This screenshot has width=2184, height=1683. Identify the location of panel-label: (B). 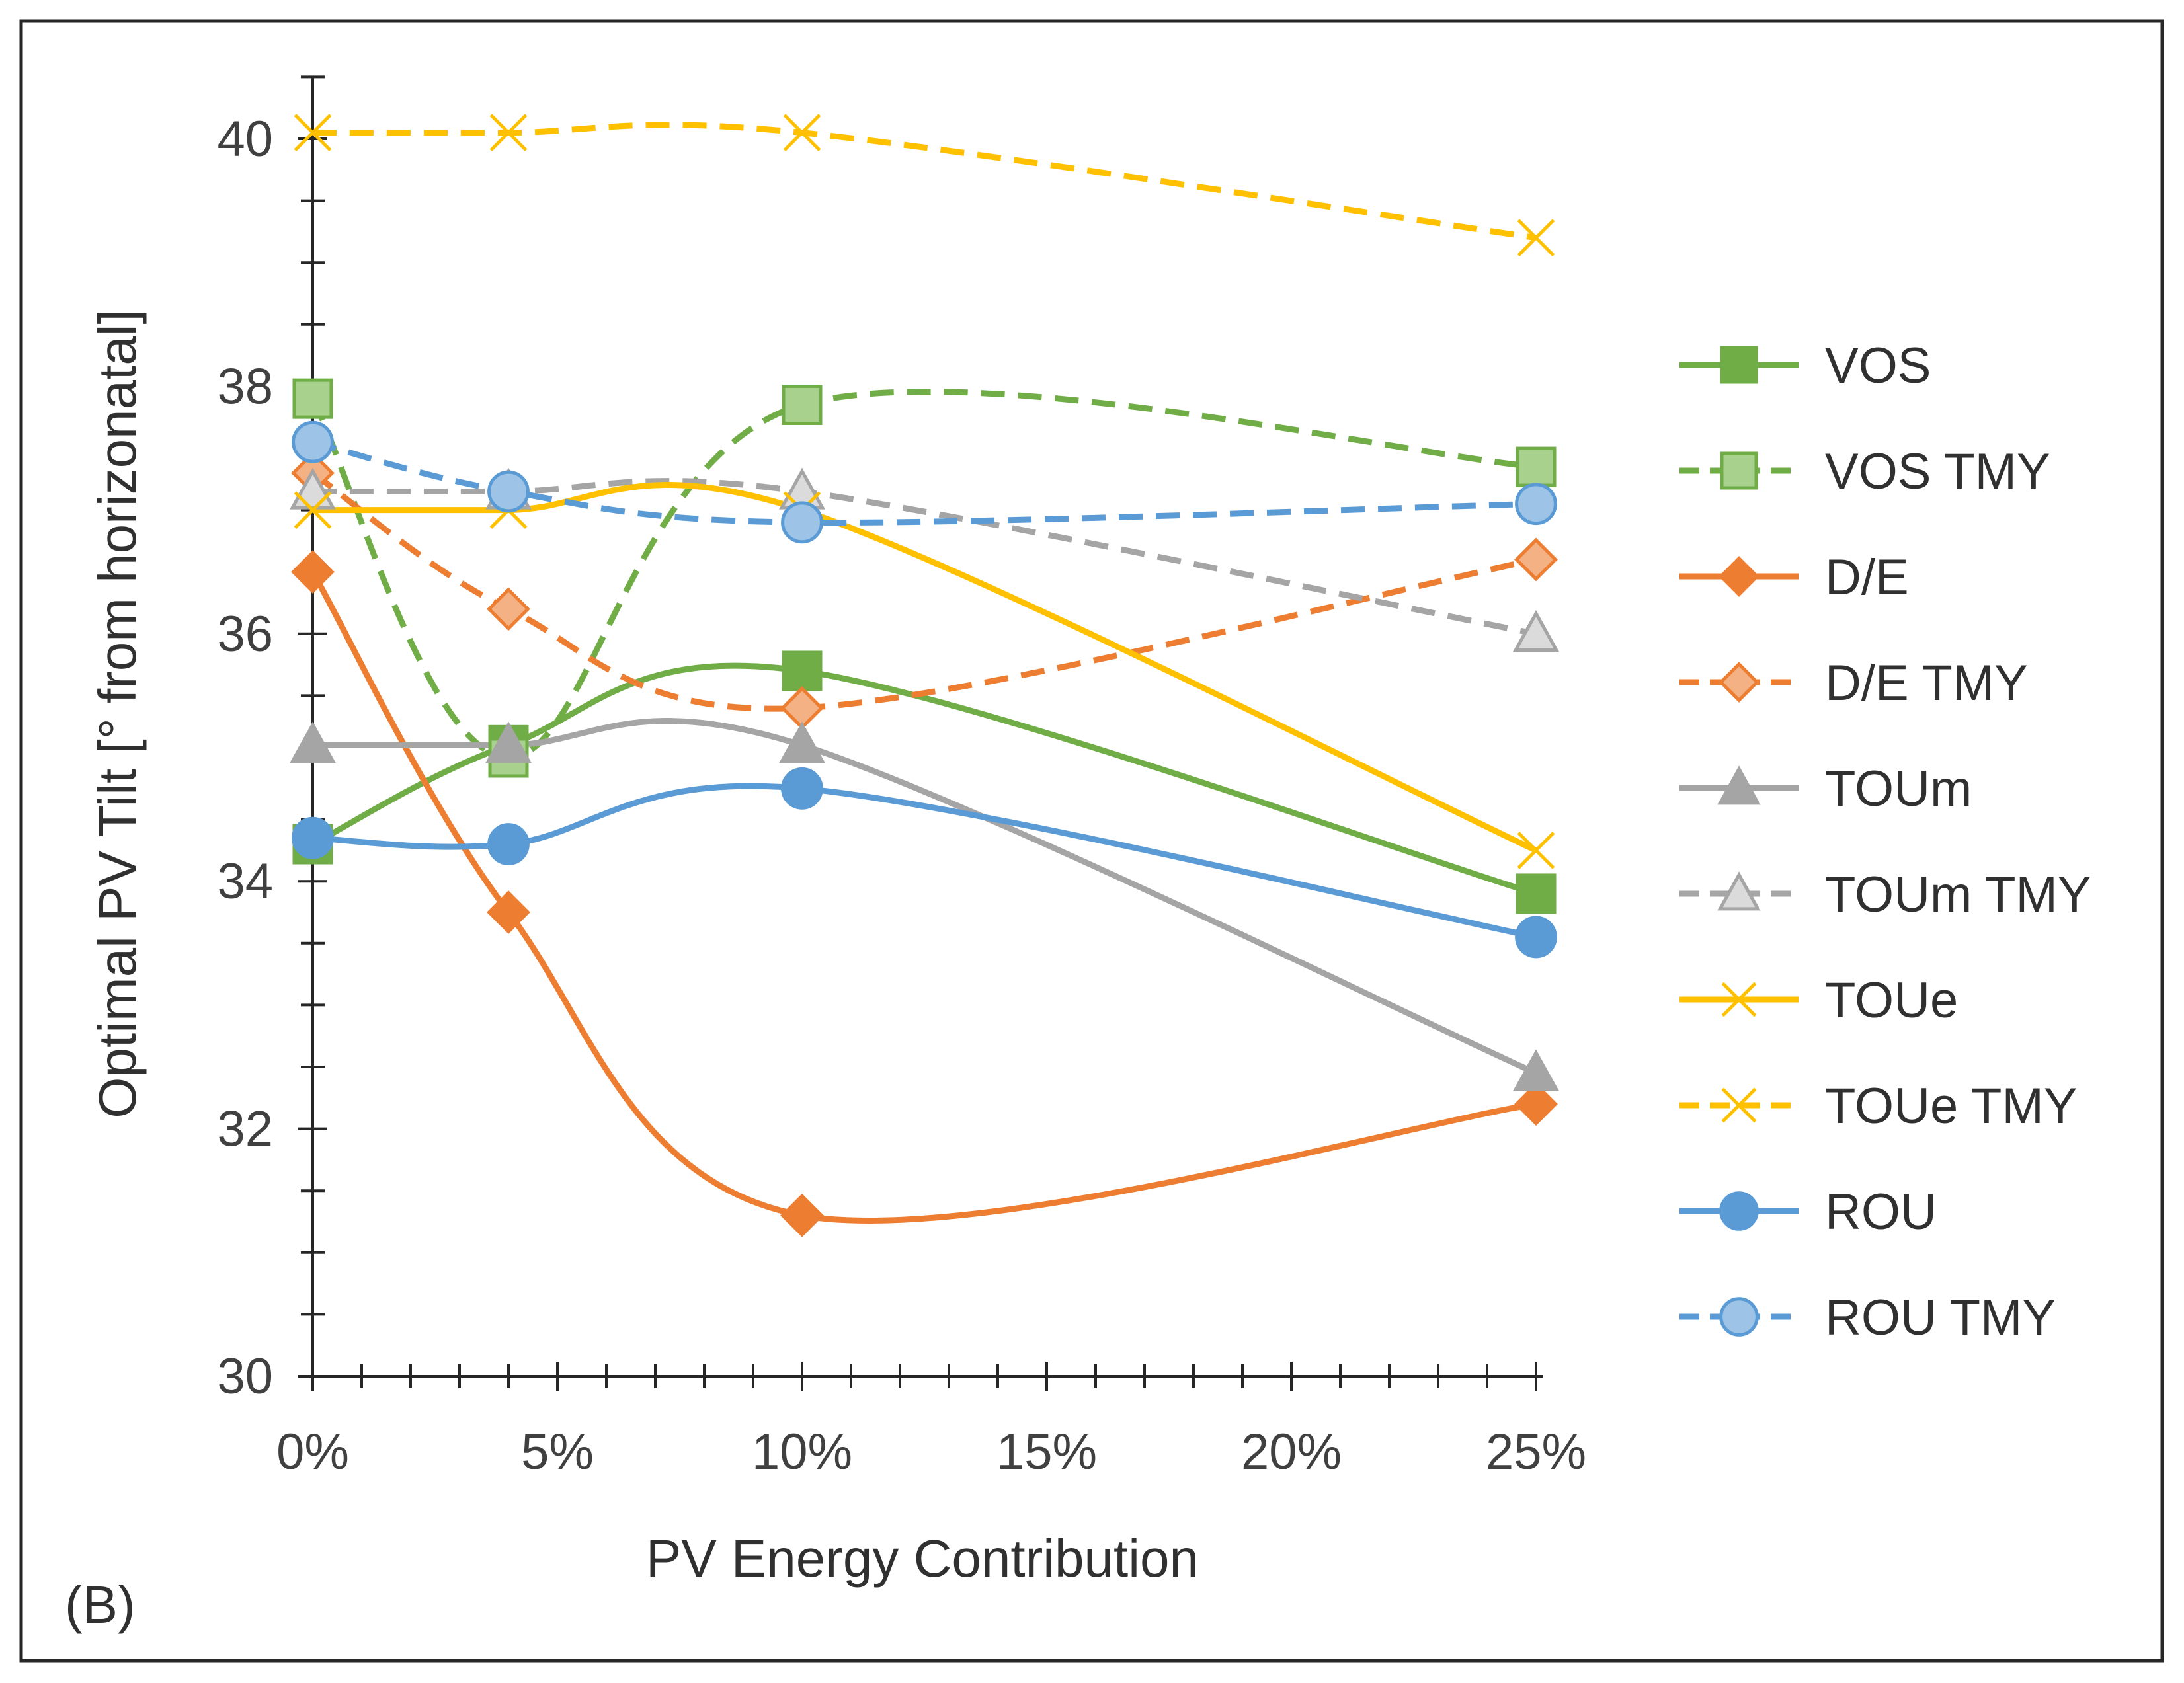
(100, 1604).